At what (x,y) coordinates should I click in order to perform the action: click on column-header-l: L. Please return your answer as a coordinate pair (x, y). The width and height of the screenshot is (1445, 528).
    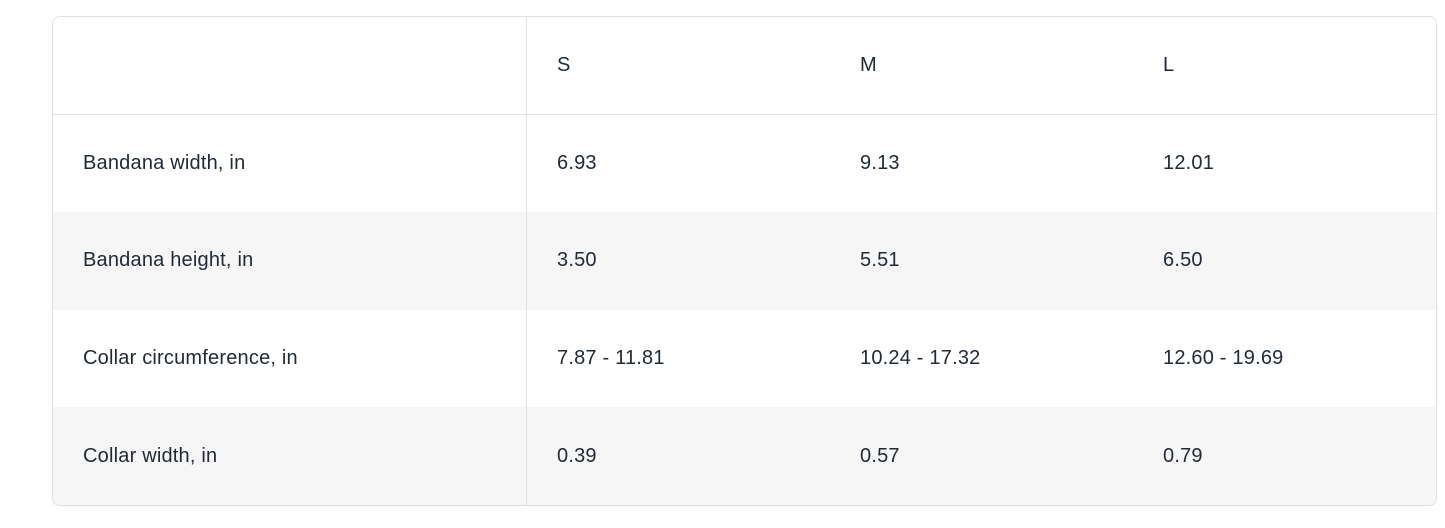
    Looking at the image, I should click on (1169, 64).